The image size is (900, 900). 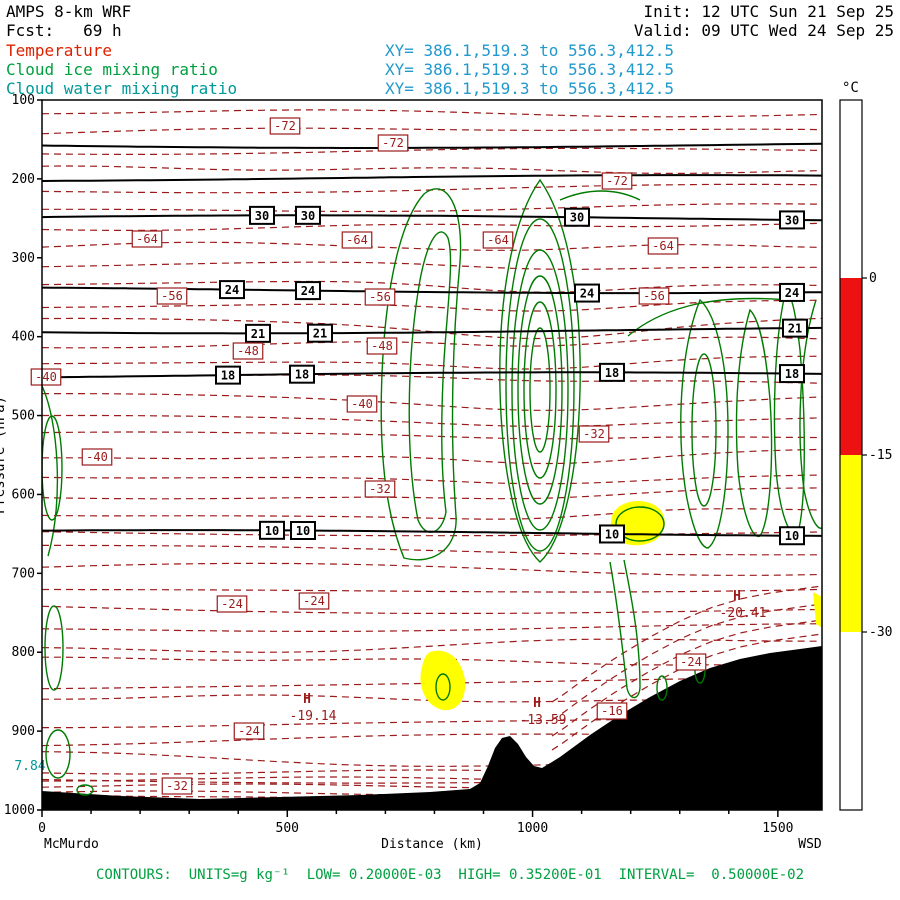 What do you see at coordinates (865, 445) in the screenshot?
I see `colorbar: 0 -15 -30 °C` at bounding box center [865, 445].